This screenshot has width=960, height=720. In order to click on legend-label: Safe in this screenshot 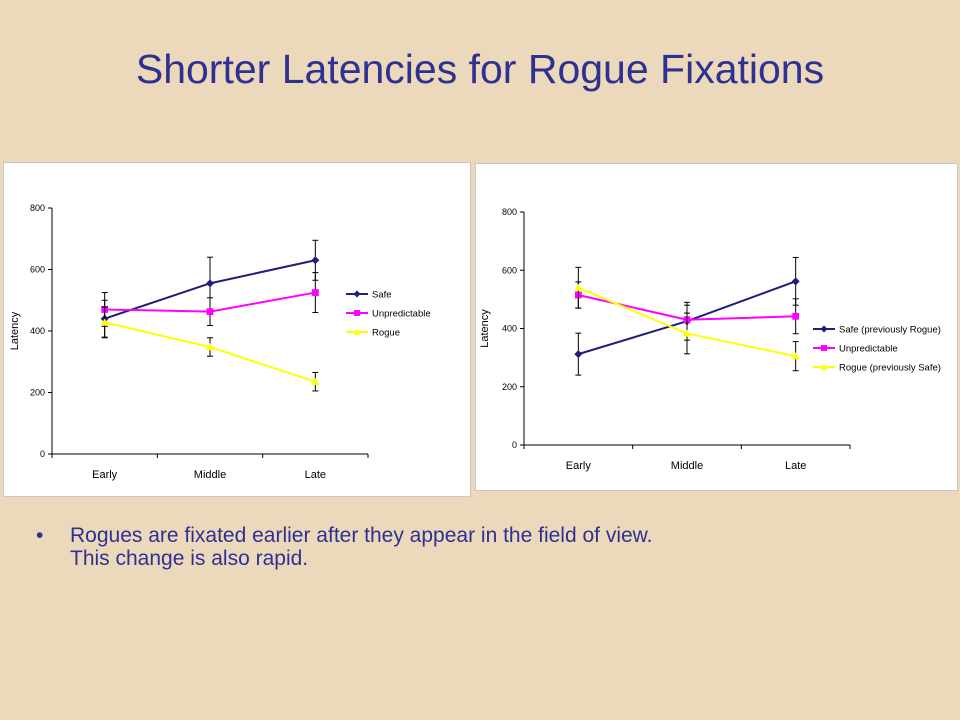, I will do `click(382, 295)`.